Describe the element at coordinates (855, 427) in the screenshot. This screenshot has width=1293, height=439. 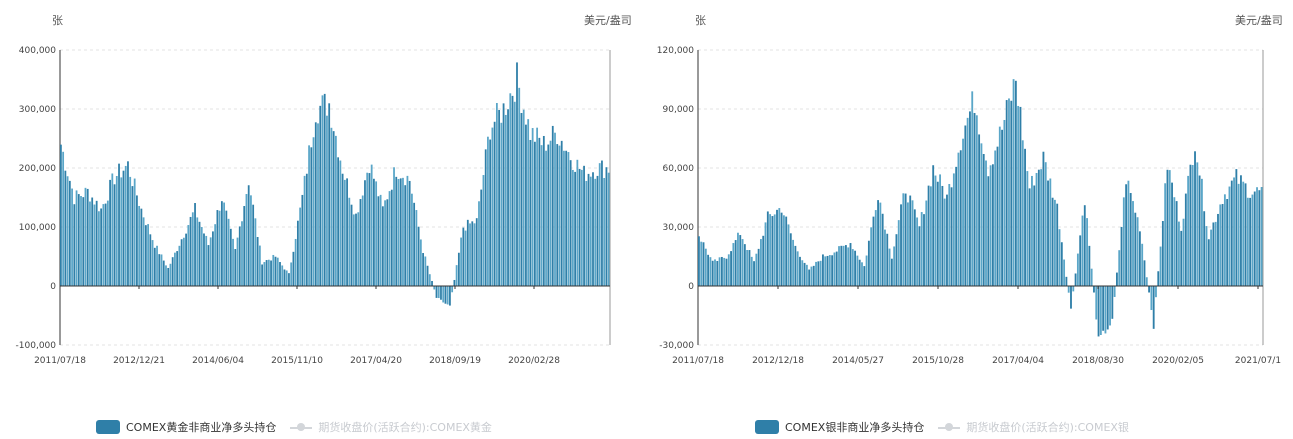
I see `silver-legend-bar-label: COMEX银非商业净多头持仓` at that location.